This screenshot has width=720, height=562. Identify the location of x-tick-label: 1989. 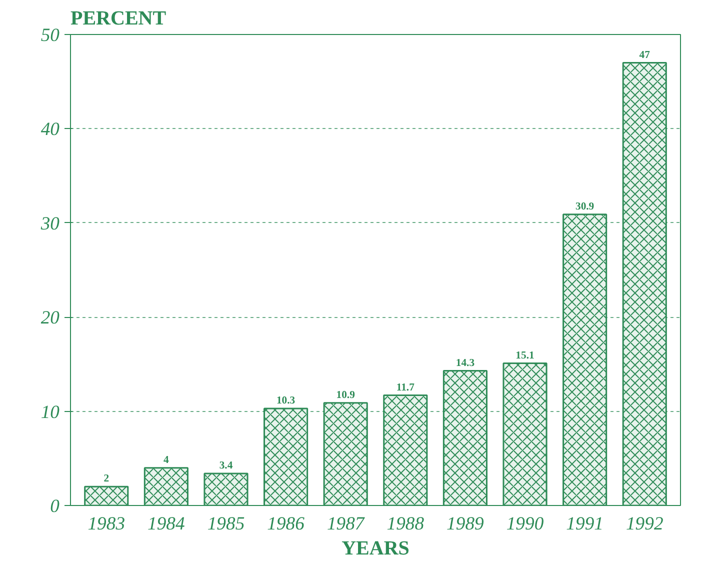
(465, 524).